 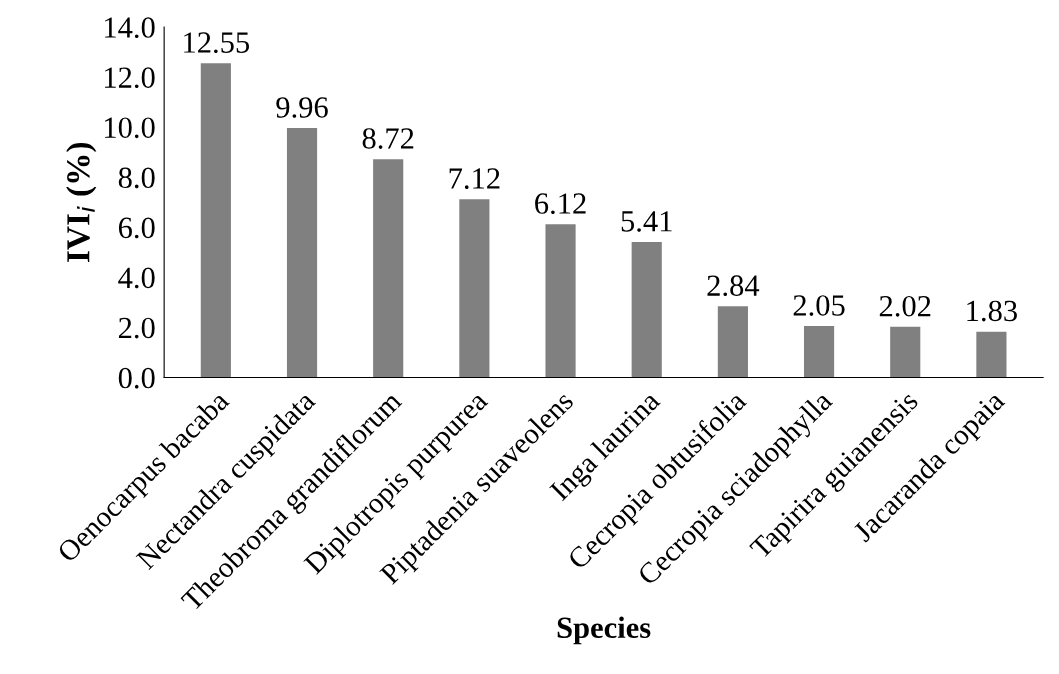 I want to click on y-tick-label: 12.0, so click(x=130, y=78).